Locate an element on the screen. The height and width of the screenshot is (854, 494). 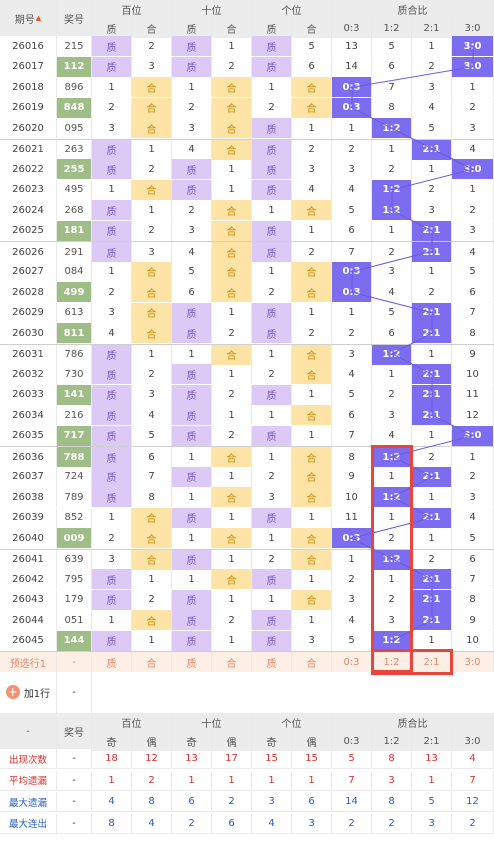
main-sub-header: 0:3 is located at coordinates (352, 28).